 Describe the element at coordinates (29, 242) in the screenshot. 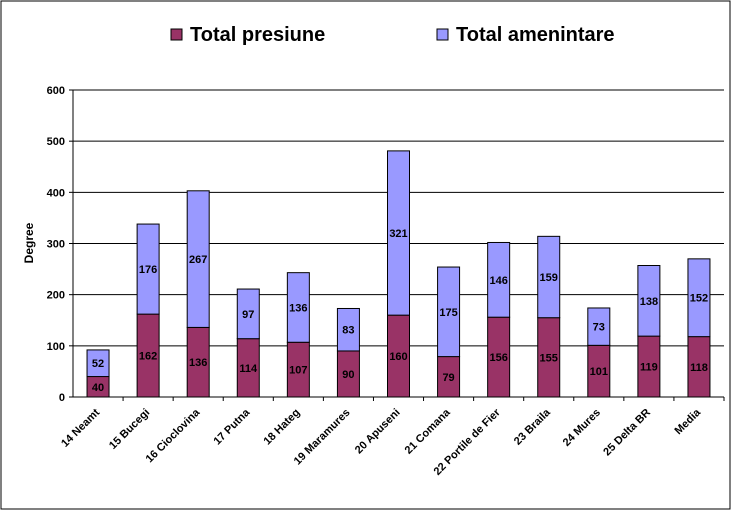

I see `y-axis-title: Degree` at that location.